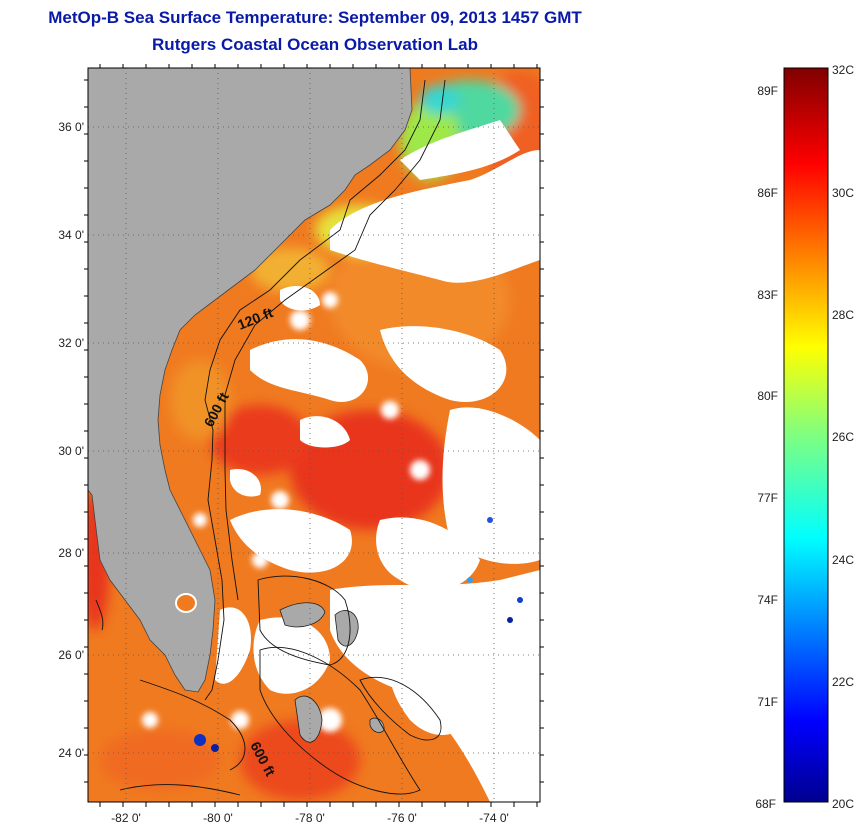  I want to click on lat-label: 24 0', so click(71, 753).